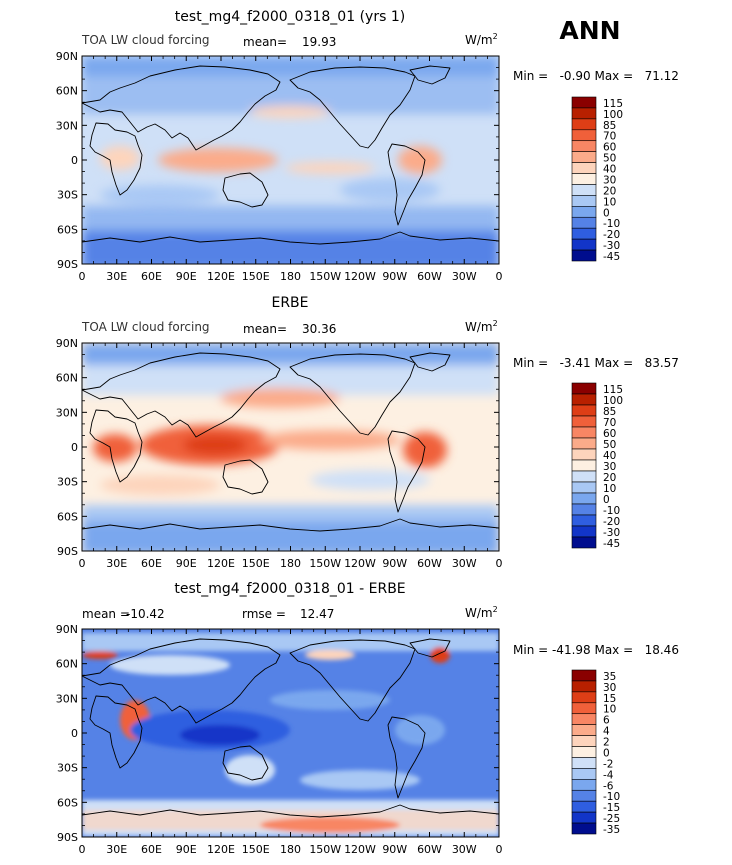 The height and width of the screenshot is (865, 732). I want to click on x-tick-label: 90E, so click(186, 563).